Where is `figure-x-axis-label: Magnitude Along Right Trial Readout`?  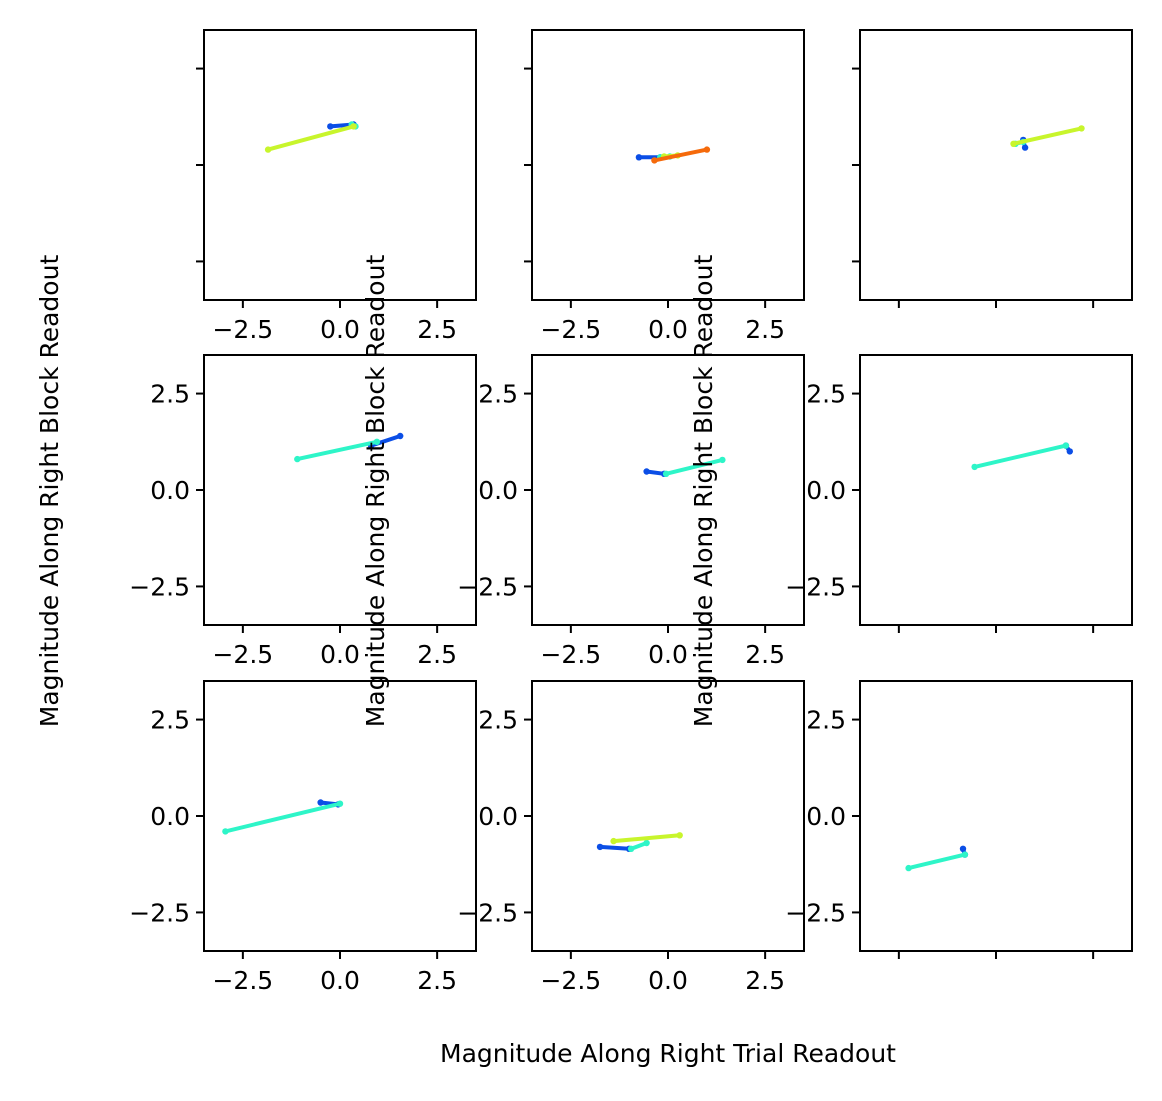
figure-x-axis-label: Magnitude Along Right Trial Readout is located at coordinates (668, 1053).